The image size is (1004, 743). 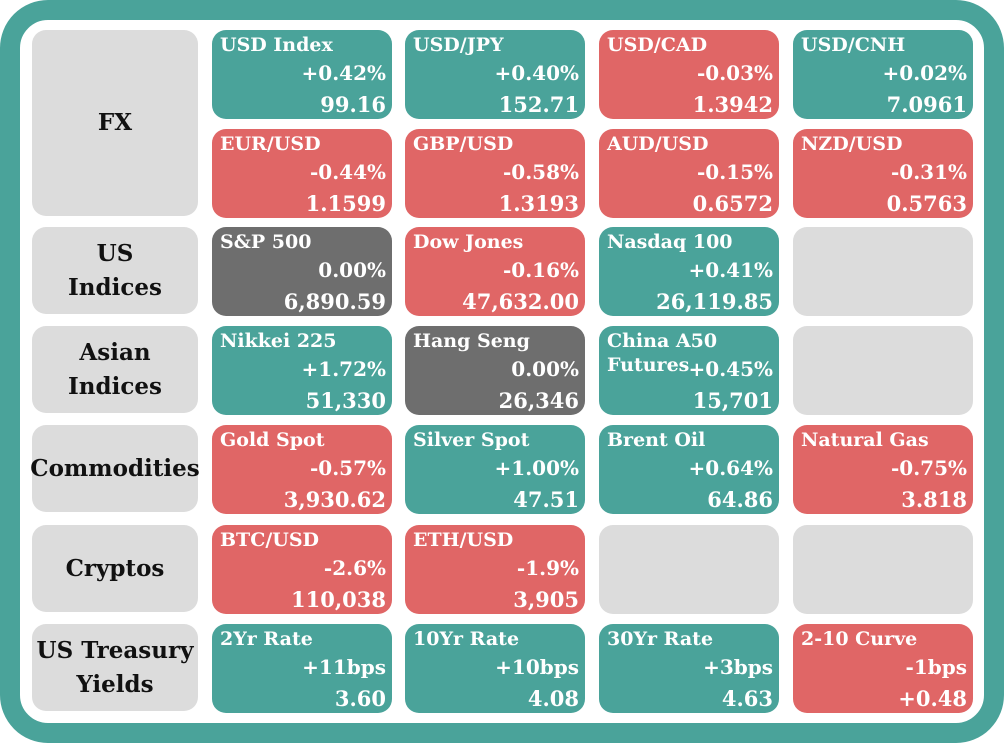 What do you see at coordinates (926, 203) in the screenshot?
I see `quote-value: 0.5763` at bounding box center [926, 203].